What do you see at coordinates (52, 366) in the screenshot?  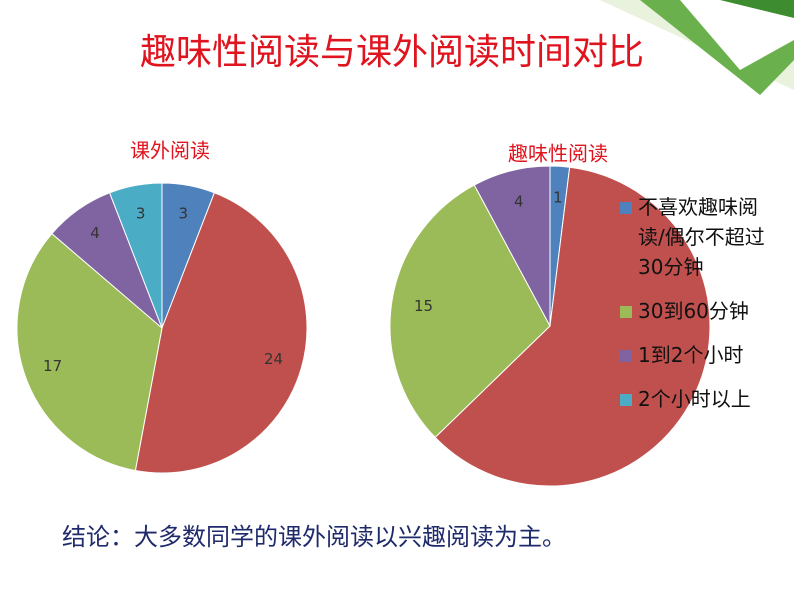 I see `data-label: 17` at bounding box center [52, 366].